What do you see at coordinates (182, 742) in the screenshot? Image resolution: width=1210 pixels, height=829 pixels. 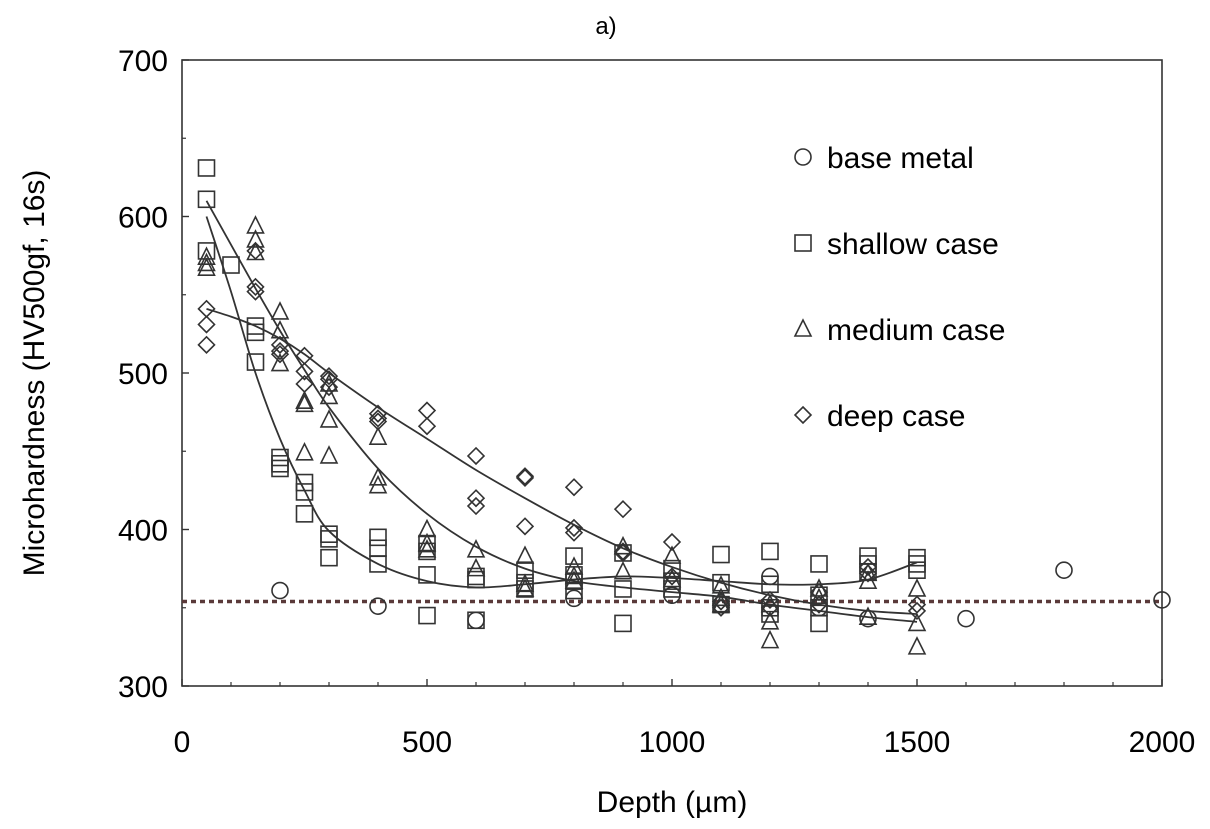 I see `x-tick-label: 0` at bounding box center [182, 742].